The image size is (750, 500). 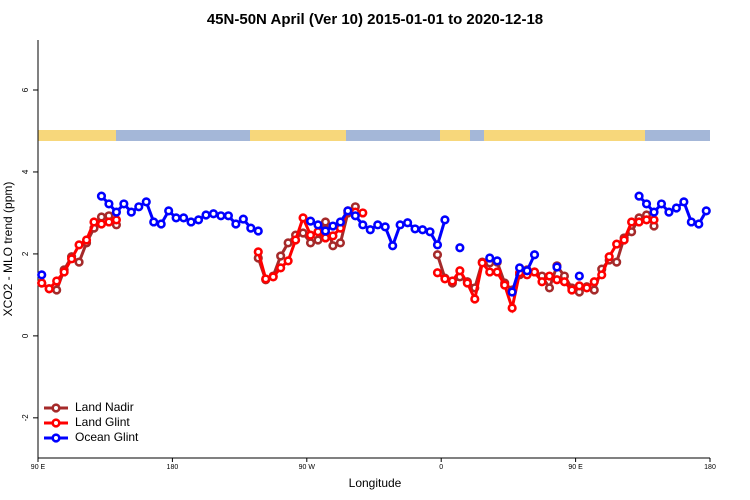 I want to click on y-axis-label: XCO2 - MLO trend (ppm), so click(x=8, y=249).